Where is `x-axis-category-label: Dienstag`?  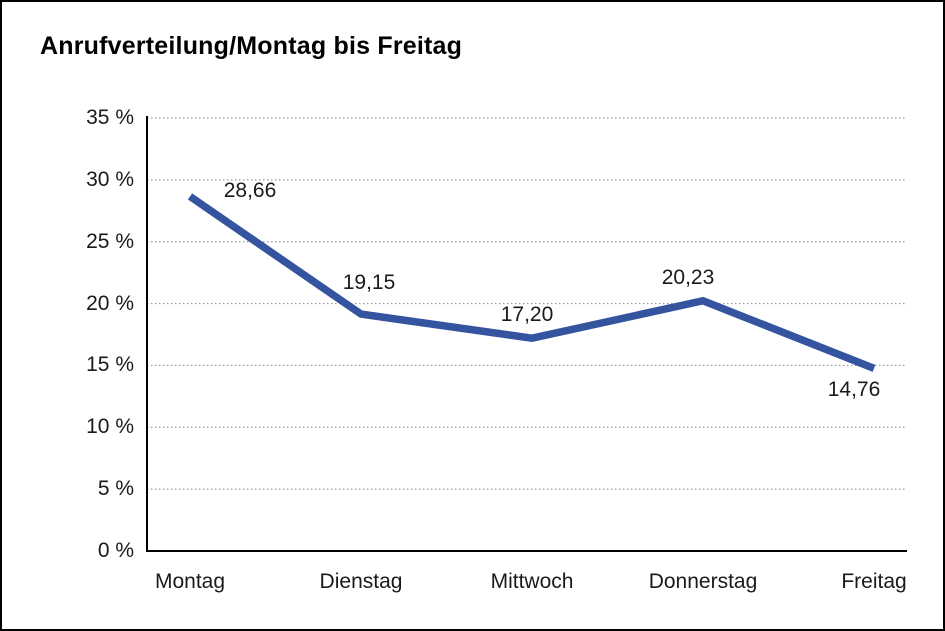
x-axis-category-label: Dienstag is located at coordinates (361, 581).